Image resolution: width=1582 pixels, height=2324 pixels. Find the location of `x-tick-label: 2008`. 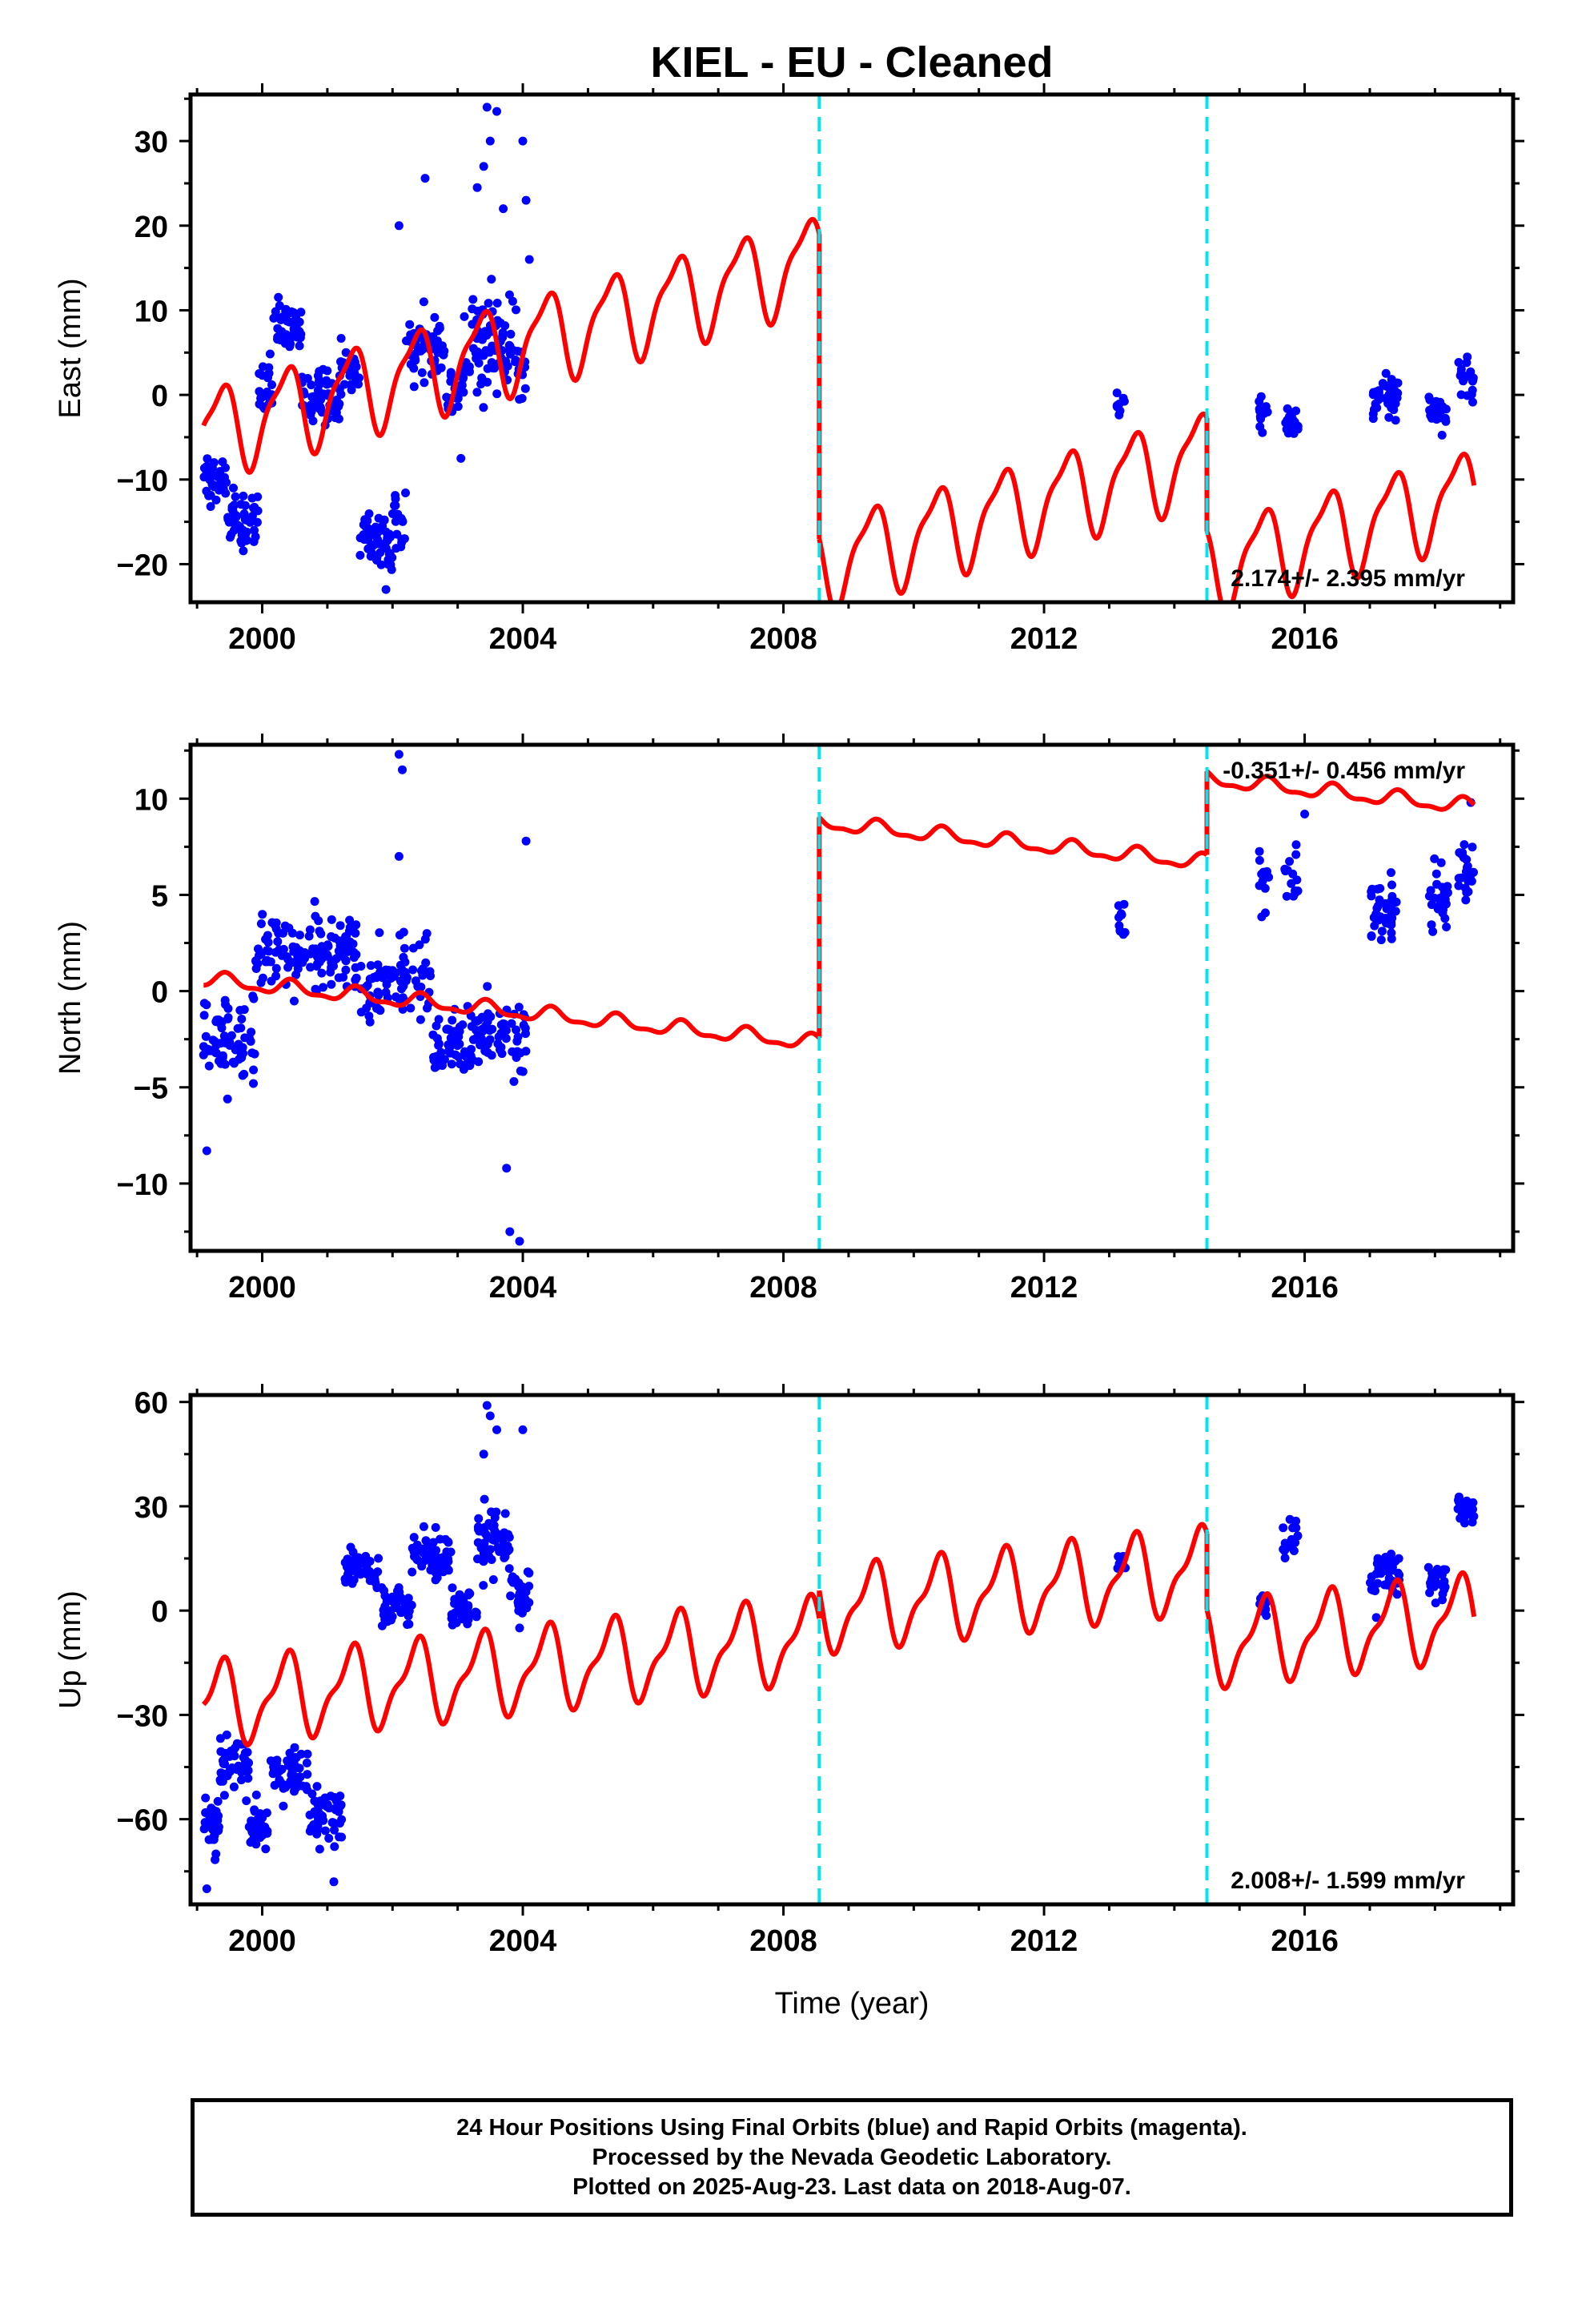

x-tick-label: 2008 is located at coordinates (783, 639).